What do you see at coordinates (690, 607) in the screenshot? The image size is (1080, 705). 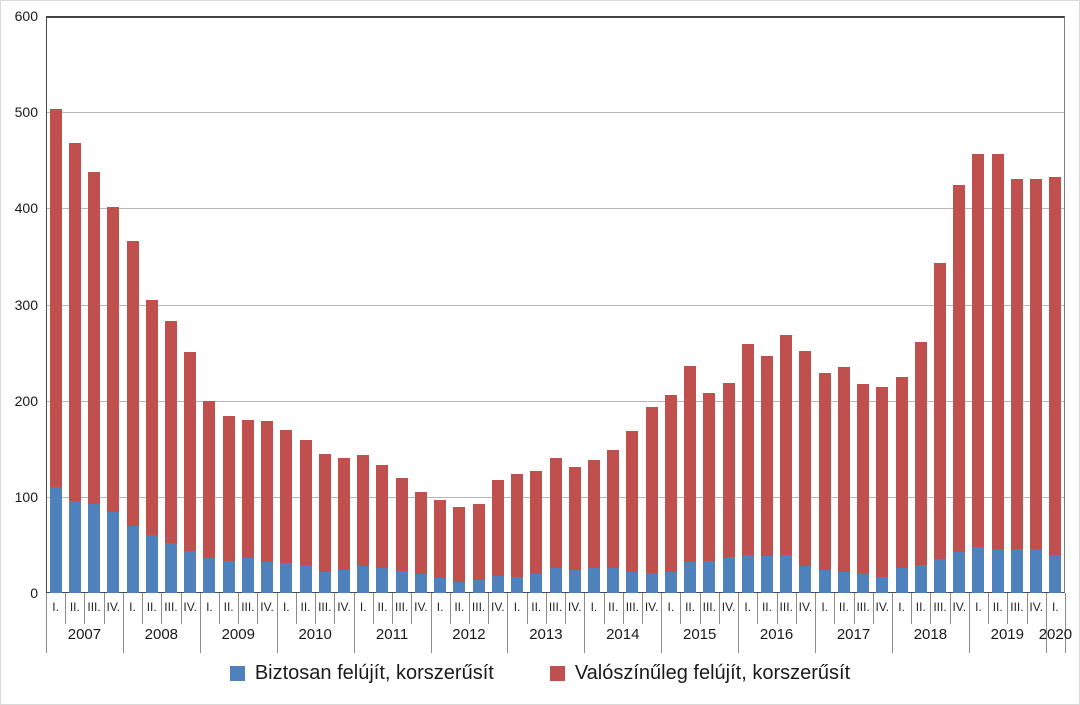 I see `quarter-label: II.` at bounding box center [690, 607].